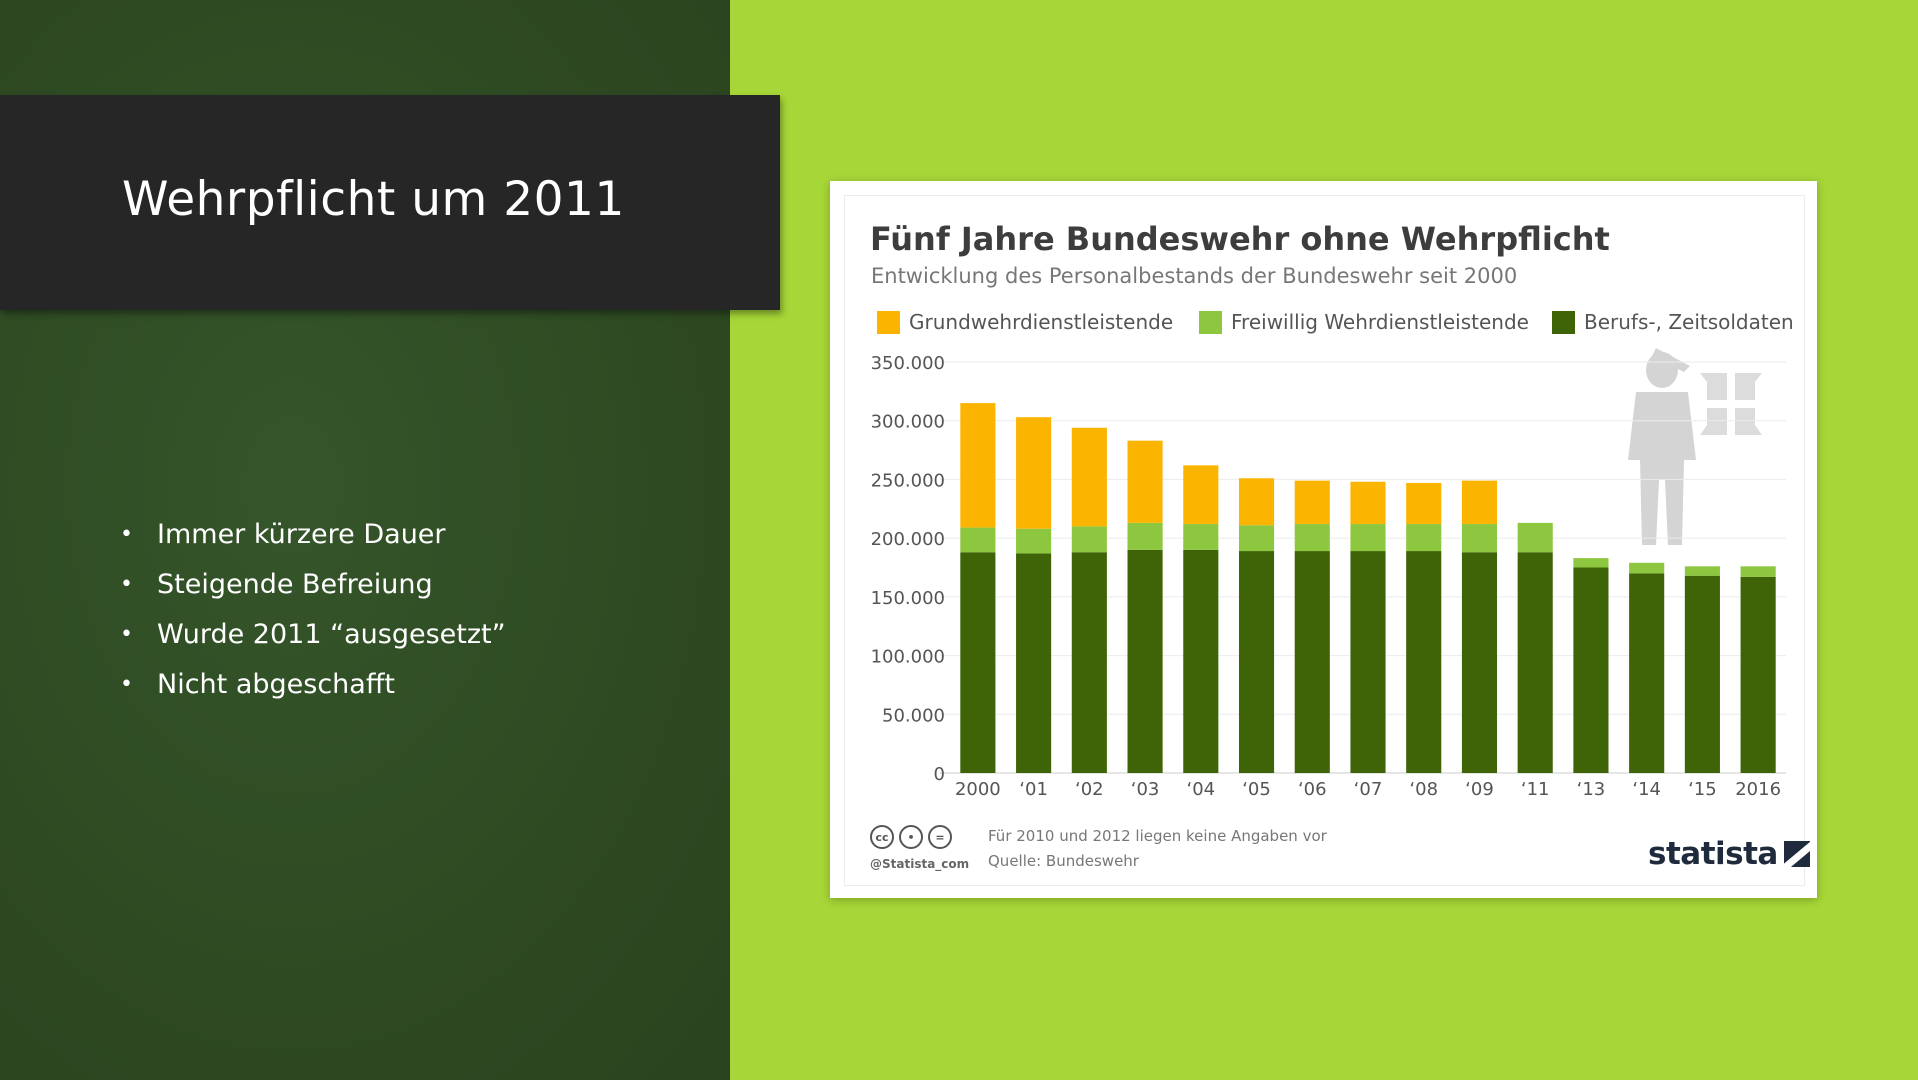 This screenshot has height=1080, width=1918. I want to click on legend-swatch-freiwillig, so click(1210, 322).